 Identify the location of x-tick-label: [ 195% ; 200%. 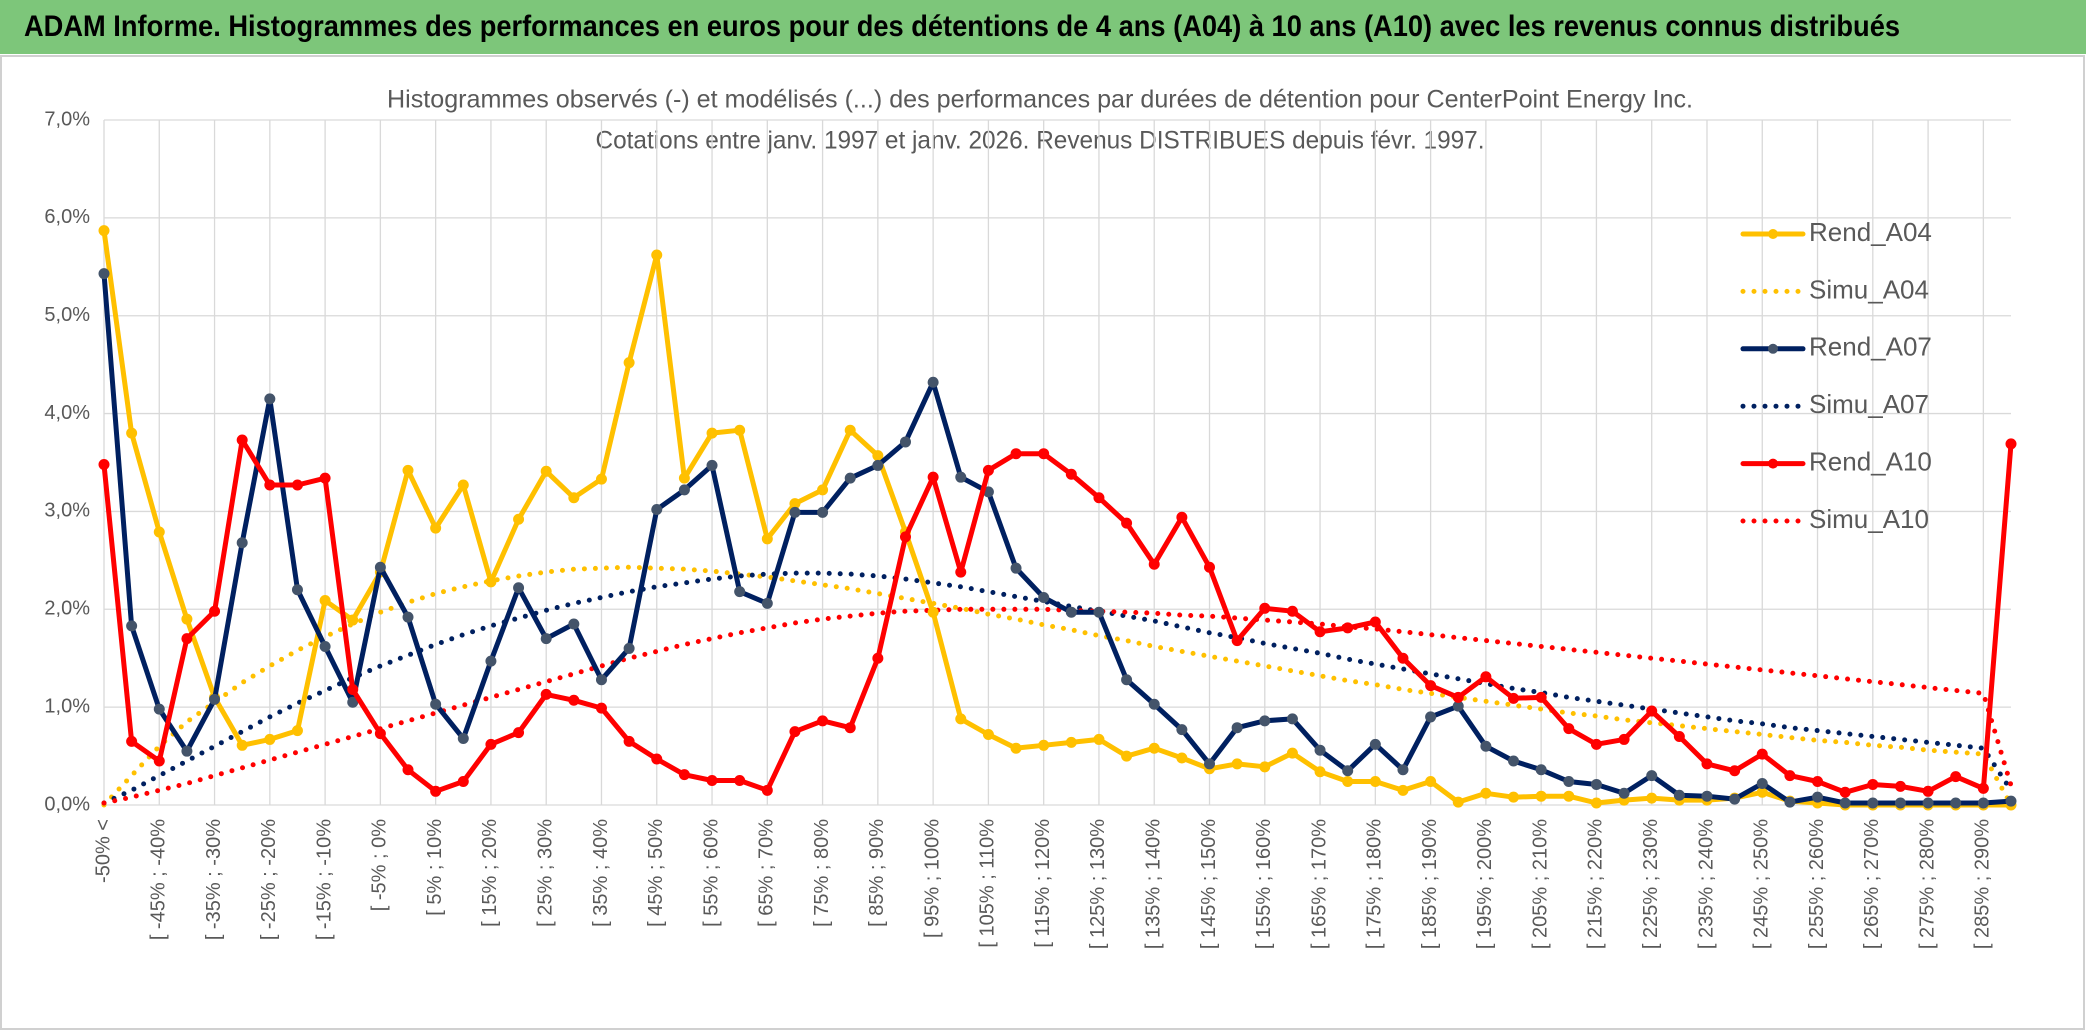
(1485, 884).